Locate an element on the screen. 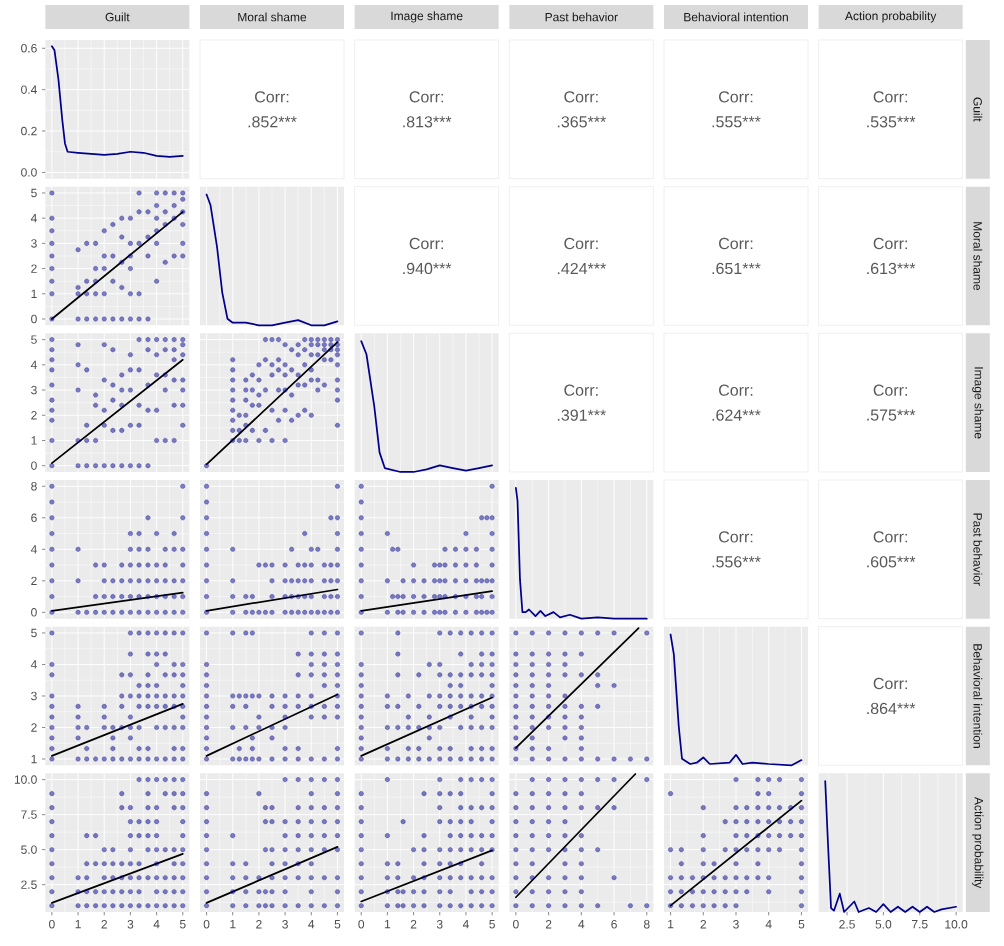 Image resolution: width=1004 pixels, height=946 pixels. text: .365*** is located at coordinates (581, 122).